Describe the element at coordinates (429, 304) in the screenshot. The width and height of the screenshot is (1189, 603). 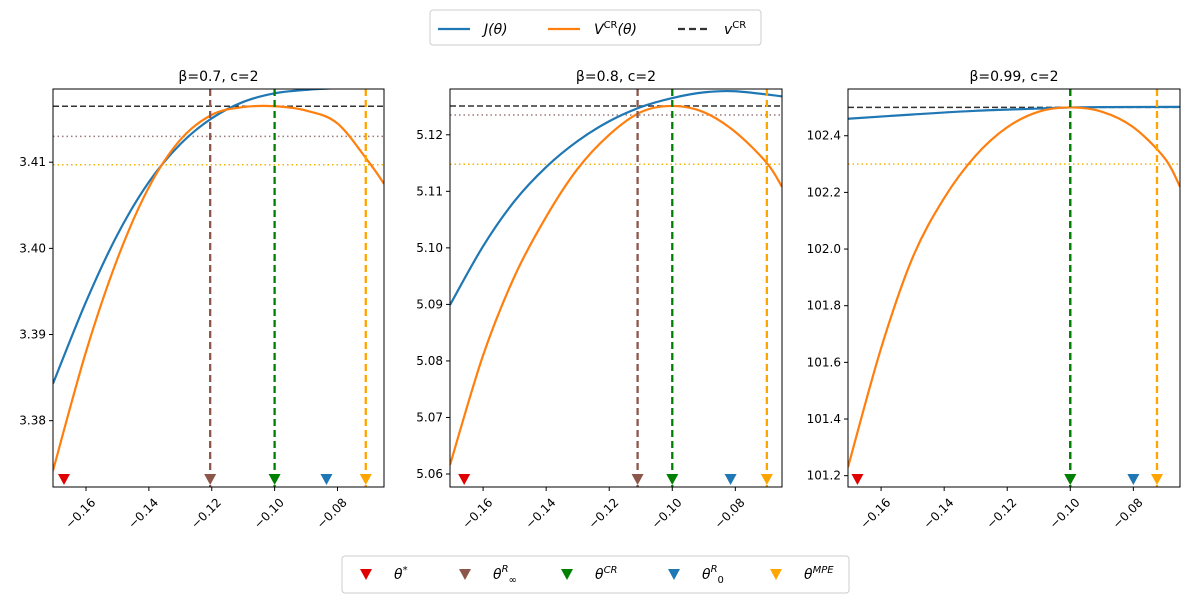
I see `ytick-label: 5.09` at that location.